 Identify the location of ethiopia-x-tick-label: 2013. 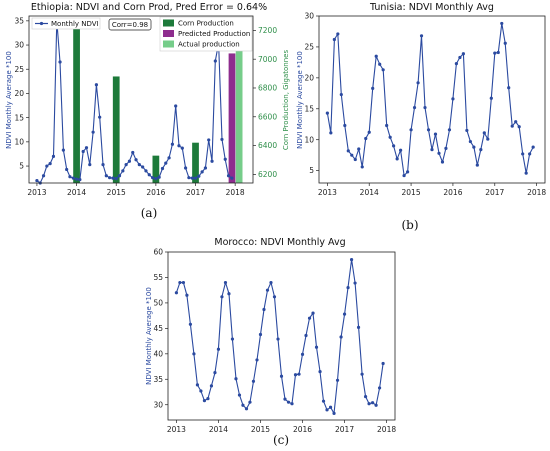
(36, 192).